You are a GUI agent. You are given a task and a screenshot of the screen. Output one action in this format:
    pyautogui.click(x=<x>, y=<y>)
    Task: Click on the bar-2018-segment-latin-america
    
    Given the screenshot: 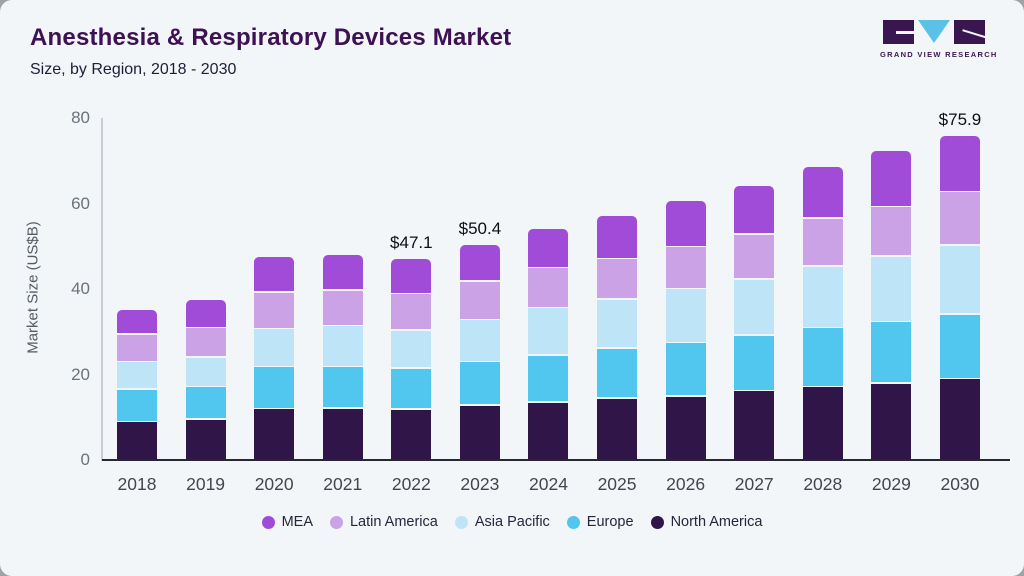 What is the action you would take?
    pyautogui.click(x=137, y=347)
    